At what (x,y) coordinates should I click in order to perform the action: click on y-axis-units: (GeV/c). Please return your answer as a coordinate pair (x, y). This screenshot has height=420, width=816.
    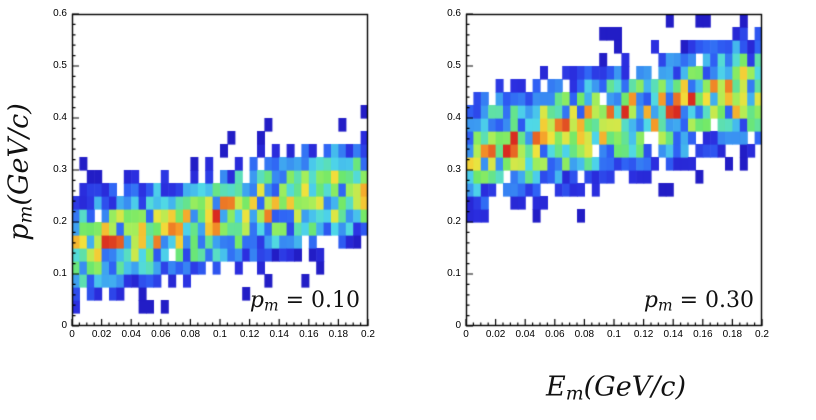
    Looking at the image, I should click on (19, 154).